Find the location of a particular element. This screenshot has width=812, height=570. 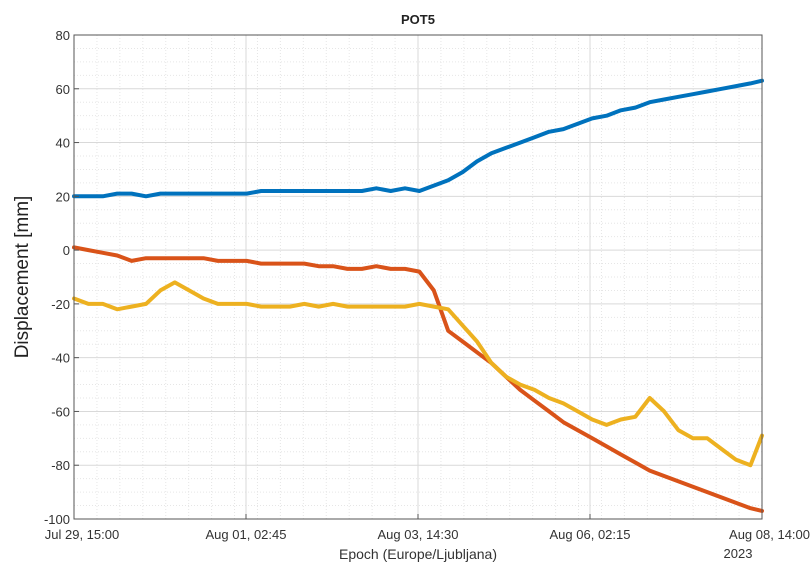

x-tick-label: Aug 01, 02:45 is located at coordinates (246, 534).